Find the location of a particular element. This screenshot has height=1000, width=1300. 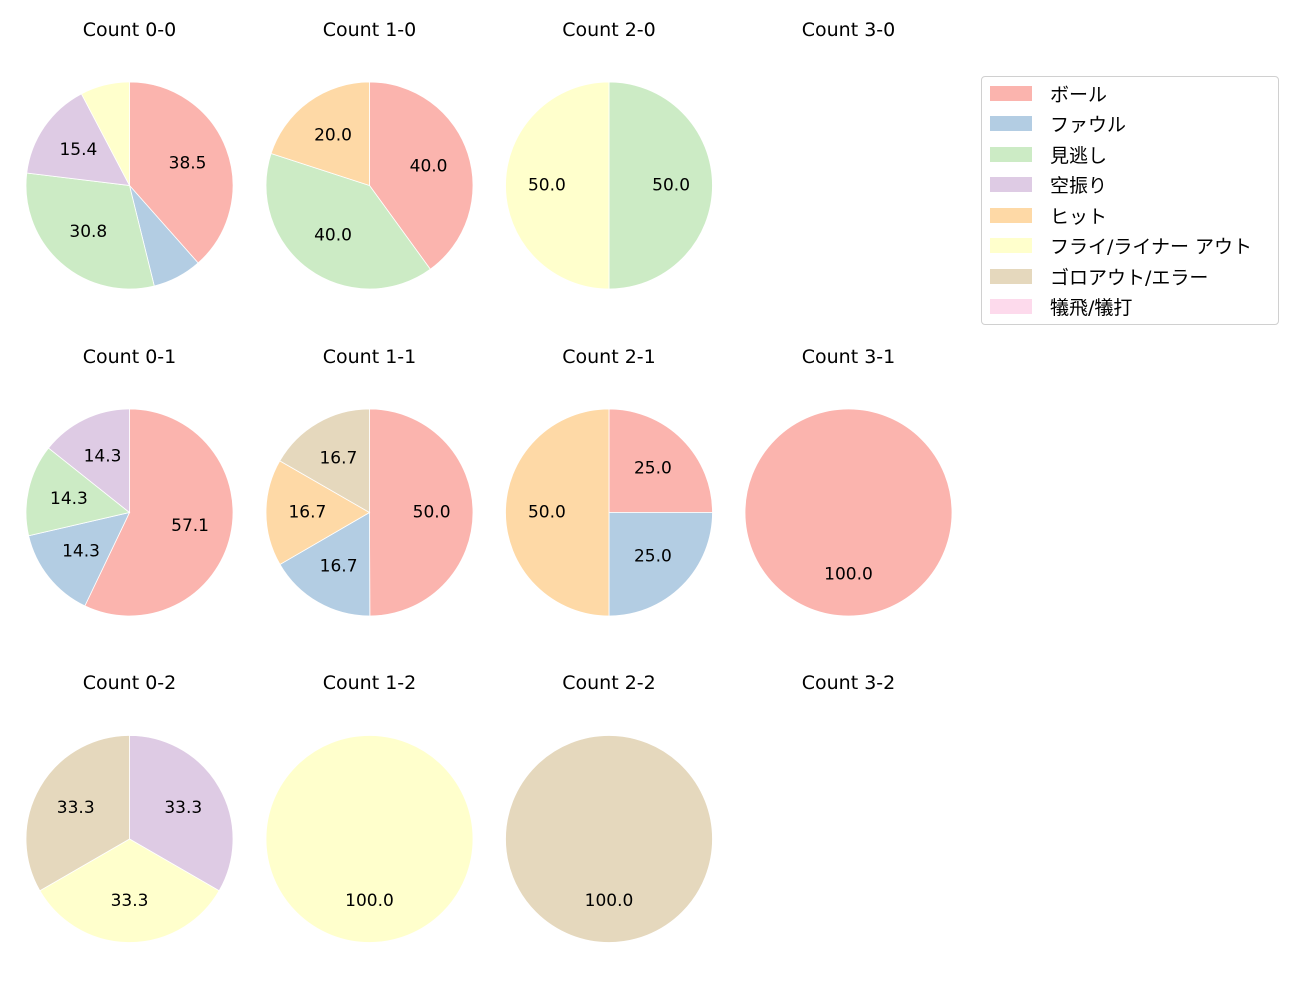

legend-item-sacrifice: 犠飛/犠打 is located at coordinates (1061, 307).